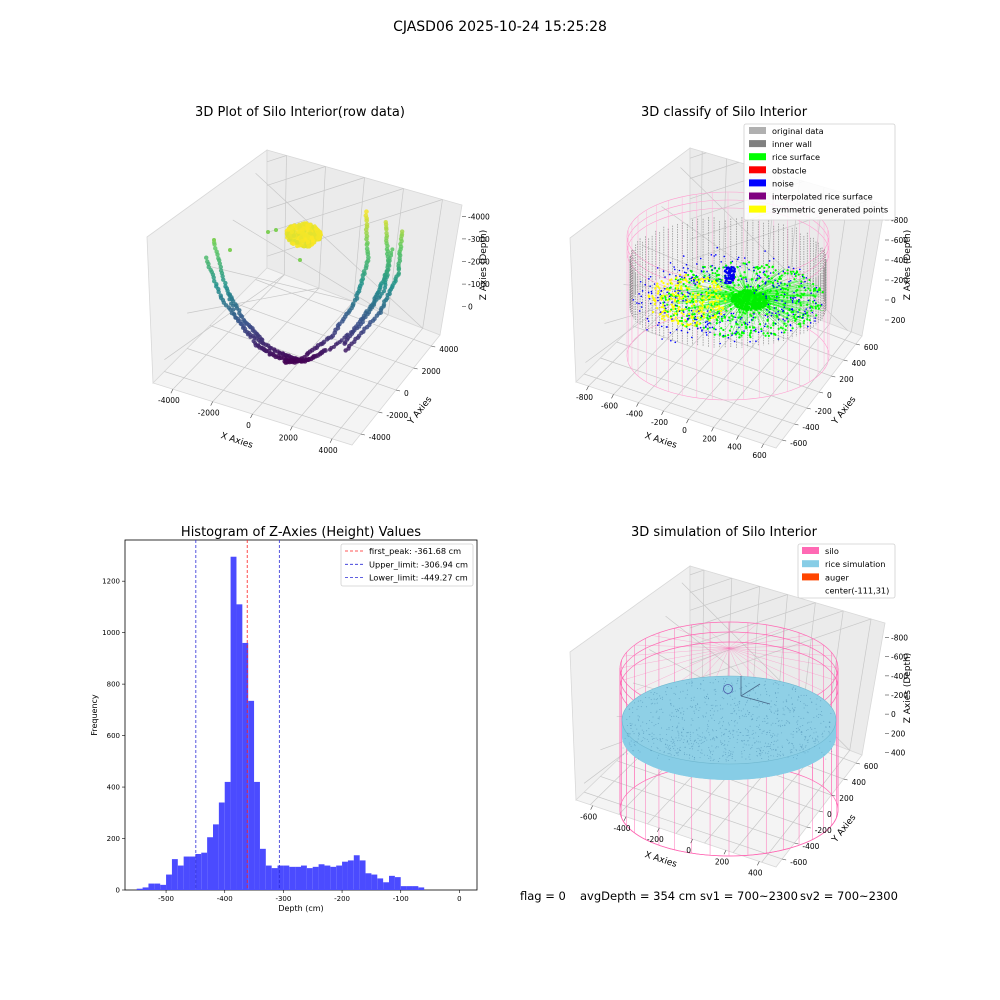  Describe the element at coordinates (830, 210) in the screenshot. I see `legend-entry: symmetric generated points` at that location.